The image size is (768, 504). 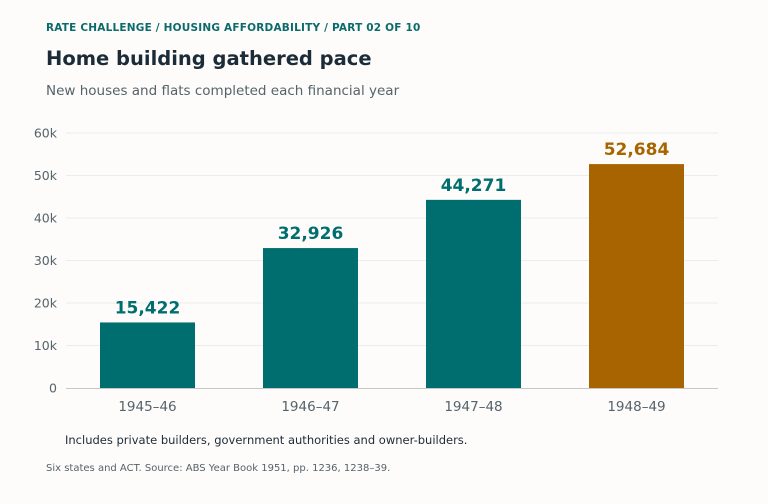 I want to click on value-label: 32,926, so click(x=311, y=234).